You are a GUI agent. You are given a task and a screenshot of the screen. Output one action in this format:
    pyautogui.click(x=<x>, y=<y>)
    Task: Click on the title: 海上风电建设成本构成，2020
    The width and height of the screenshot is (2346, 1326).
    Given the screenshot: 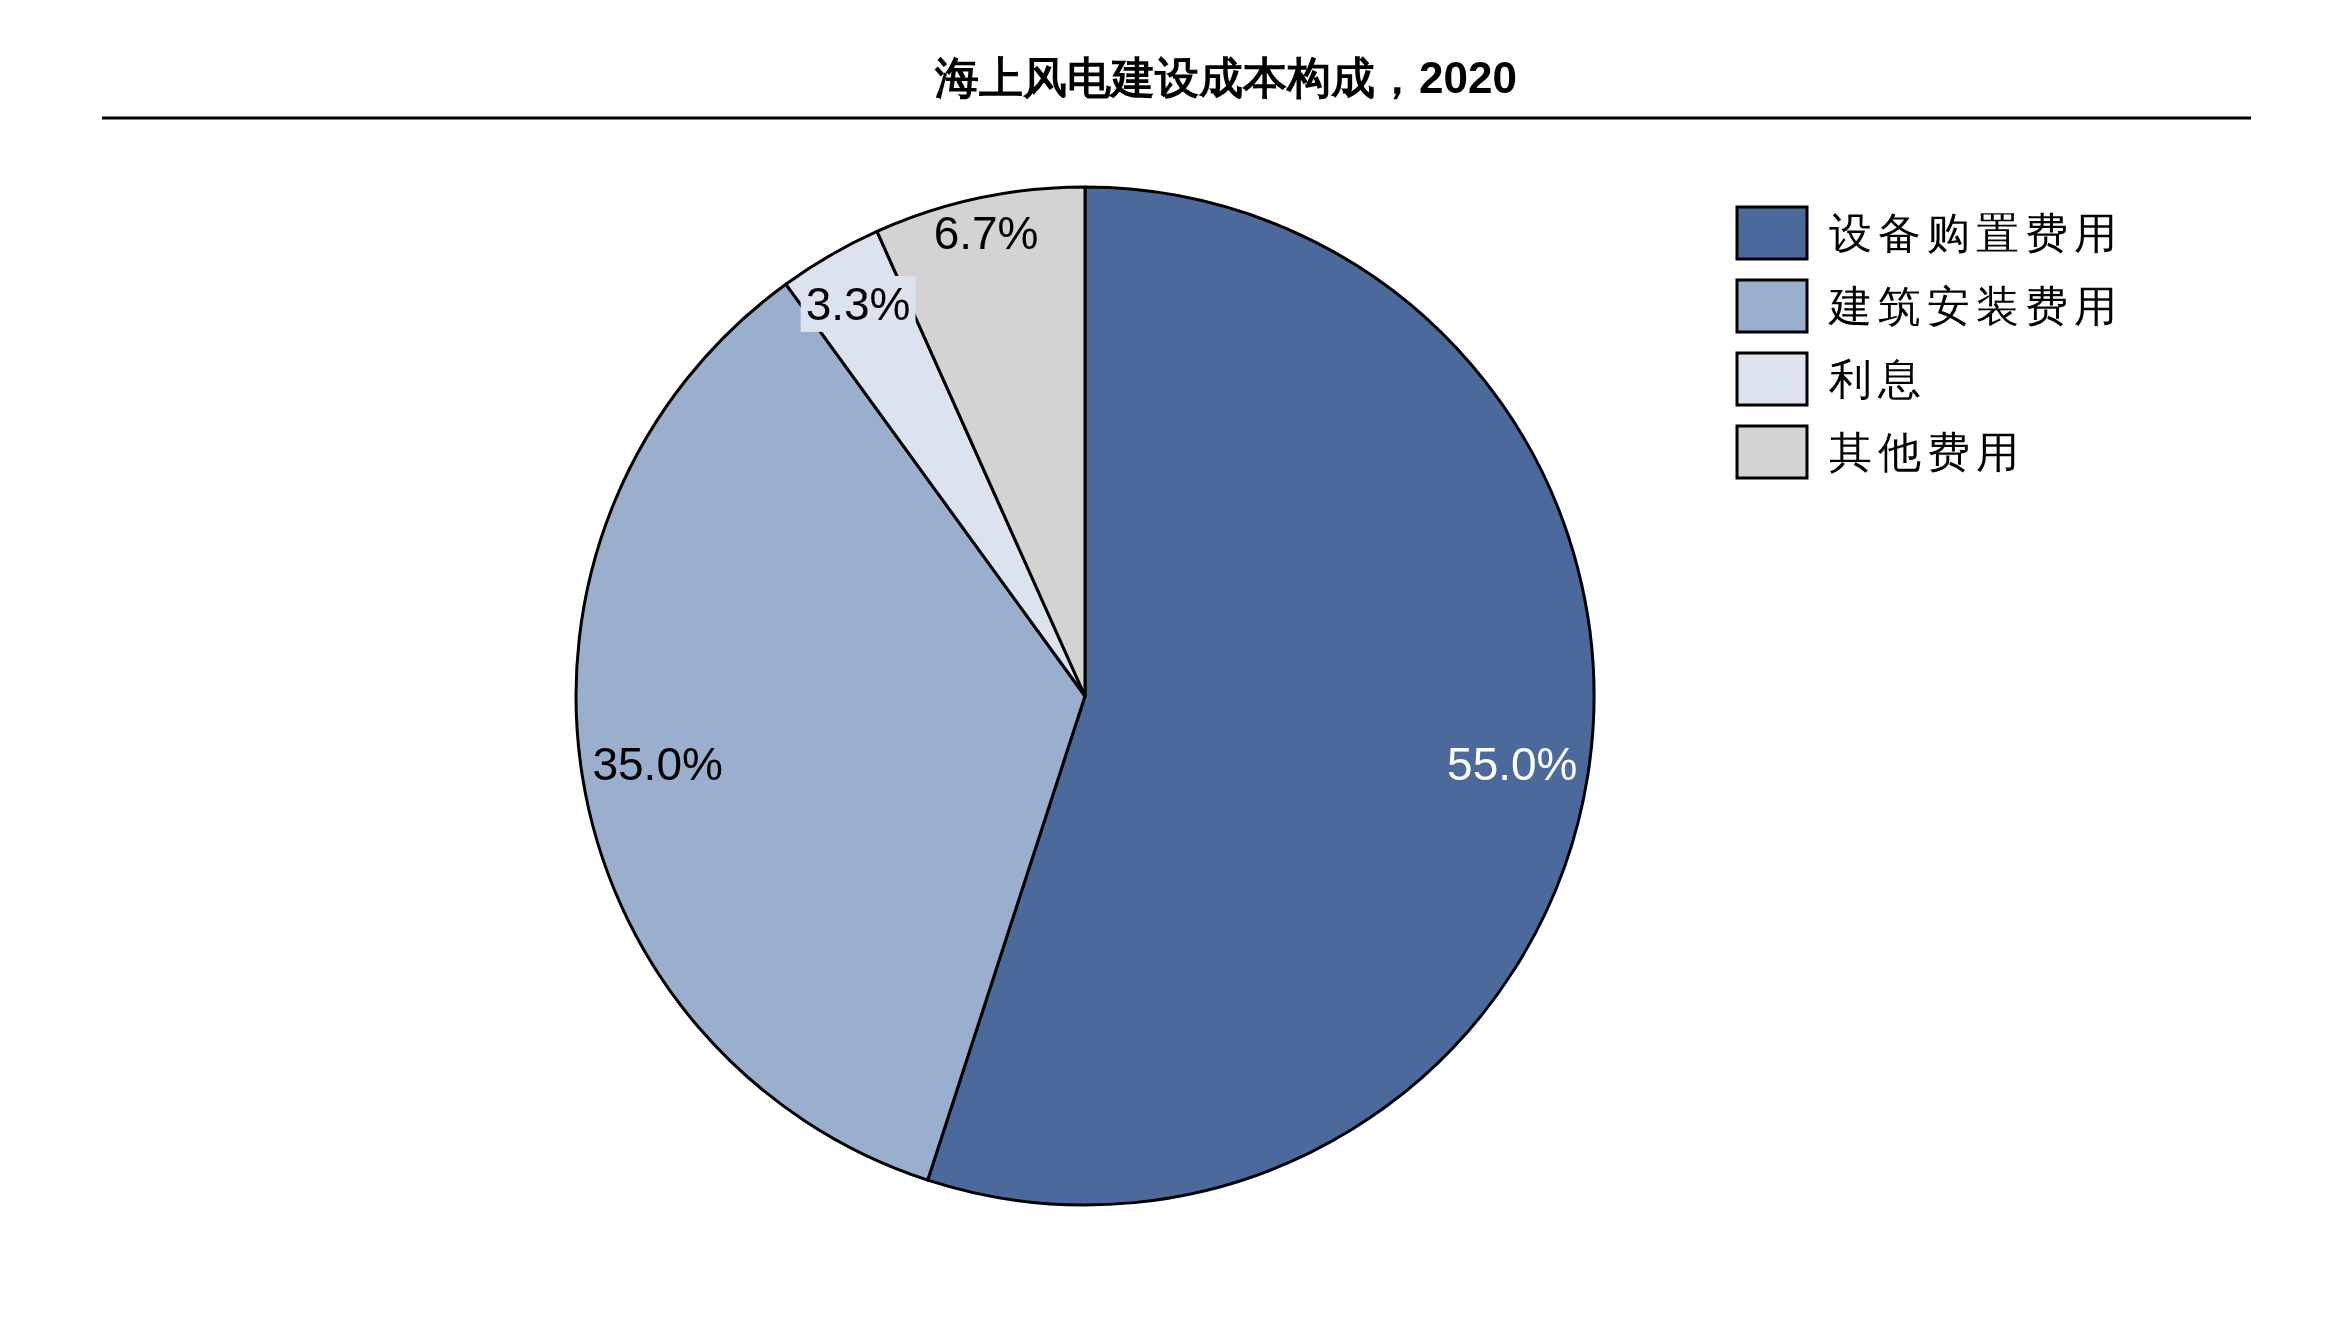 What is the action you would take?
    pyautogui.click(x=1226, y=78)
    